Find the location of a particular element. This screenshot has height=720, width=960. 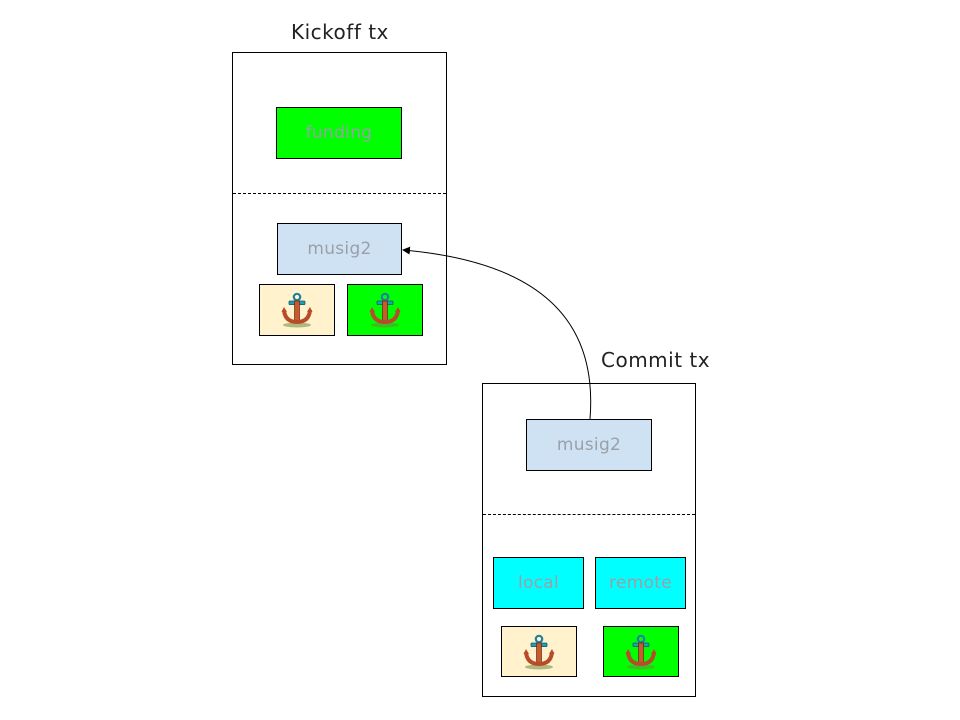

commit-local-output: local is located at coordinates (538, 583).